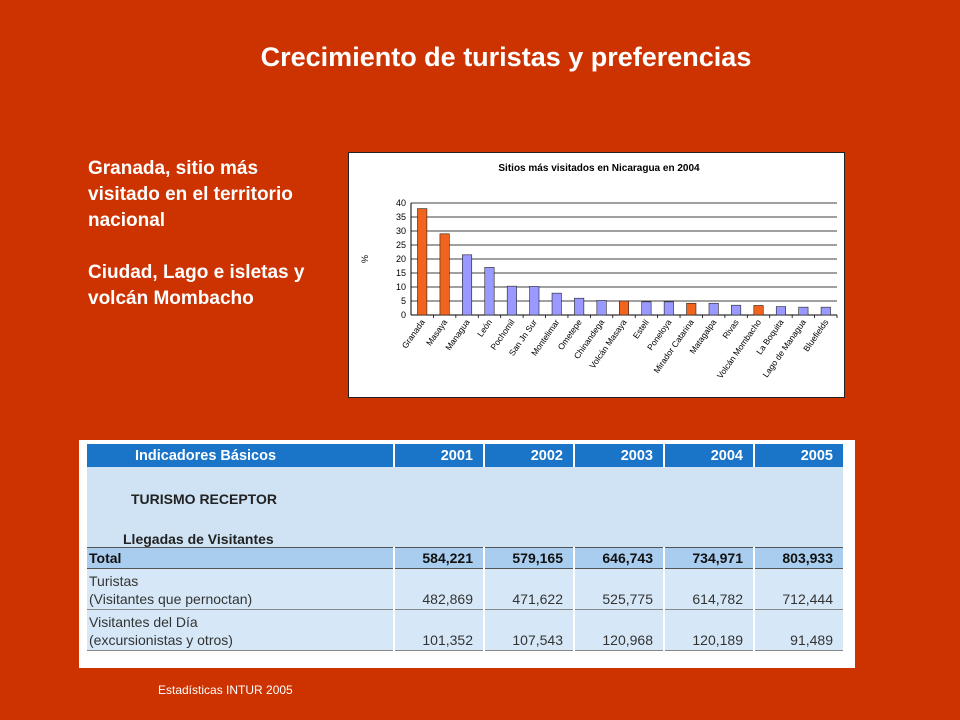 The width and height of the screenshot is (960, 720). What do you see at coordinates (225, 690) in the screenshot?
I see `source-note: Estadísticas INTUR 2005` at bounding box center [225, 690].